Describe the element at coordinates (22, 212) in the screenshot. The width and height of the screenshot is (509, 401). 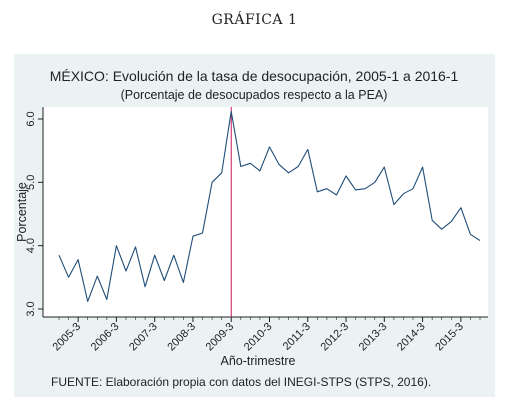
I see `y-axis-label: Porcentaje` at that location.